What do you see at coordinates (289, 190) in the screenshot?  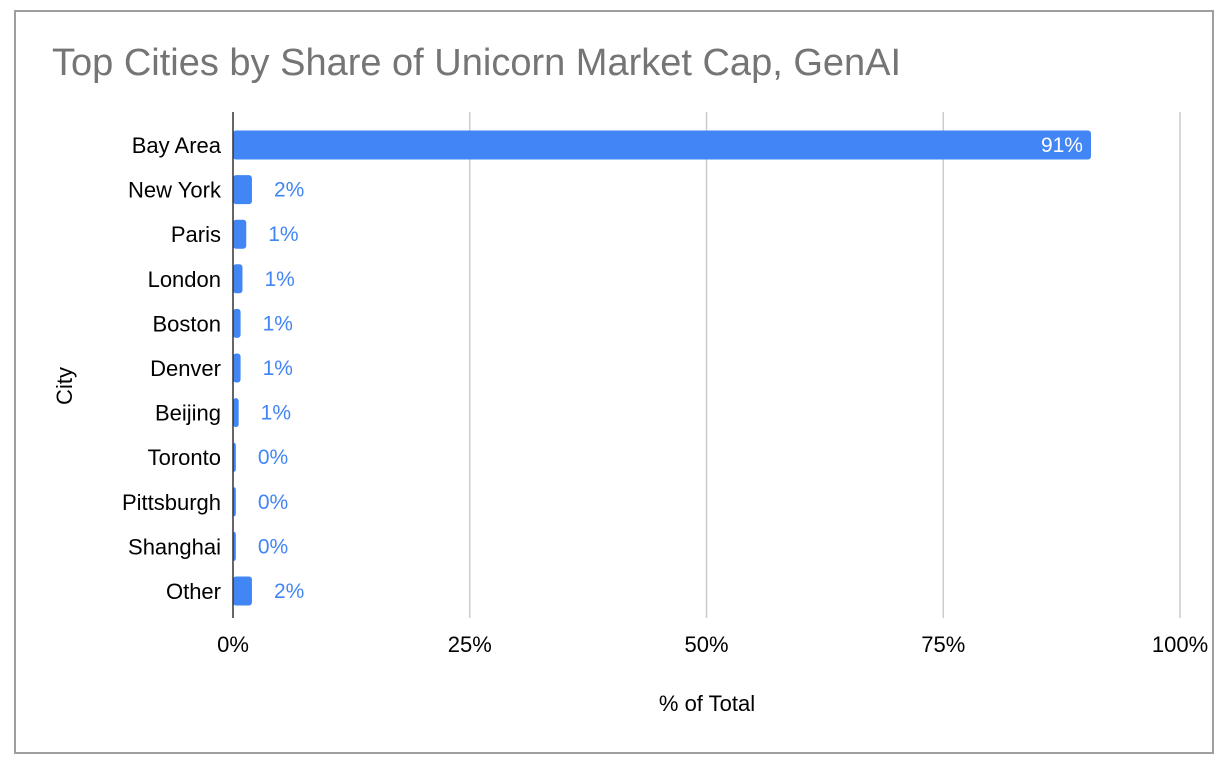 I see `data-label-new-york: 2%` at bounding box center [289, 190].